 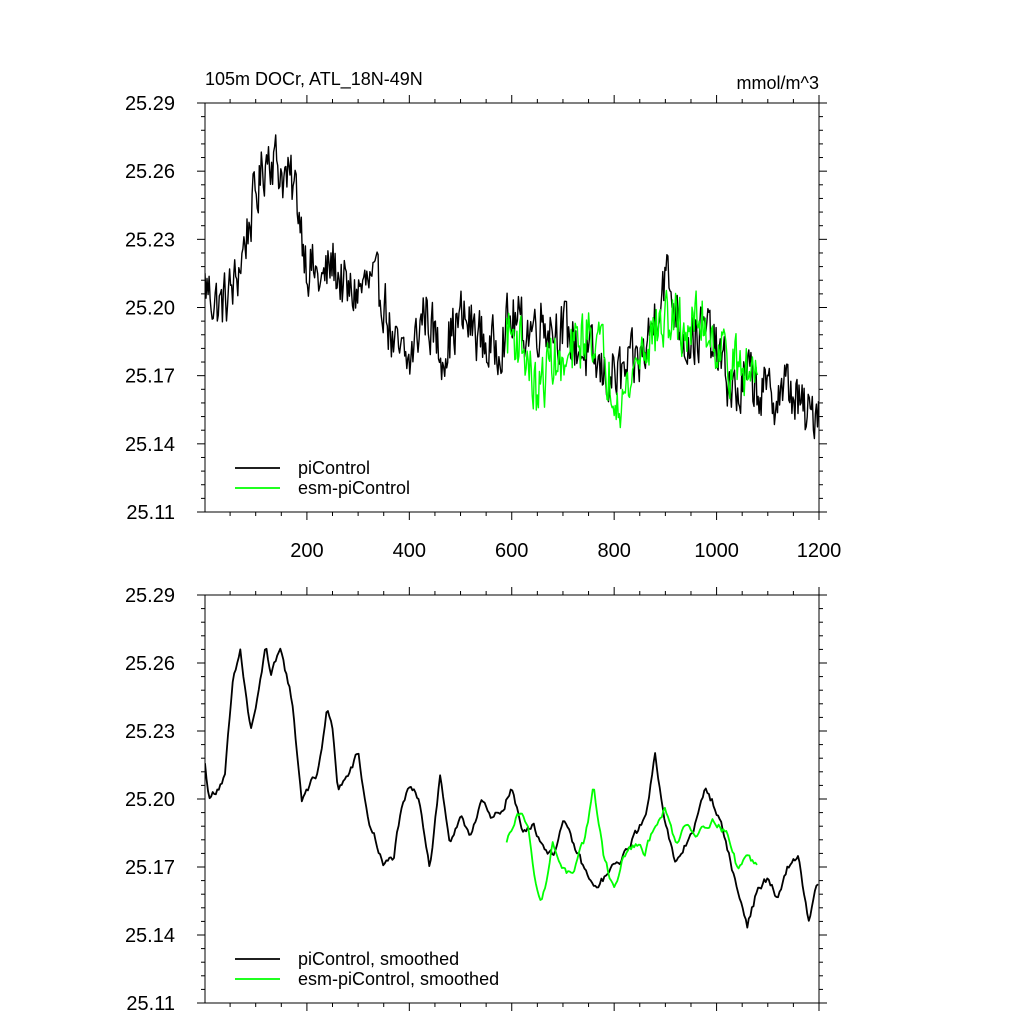 What do you see at coordinates (409, 551) in the screenshot?
I see `x-tick-label: 400` at bounding box center [409, 551].